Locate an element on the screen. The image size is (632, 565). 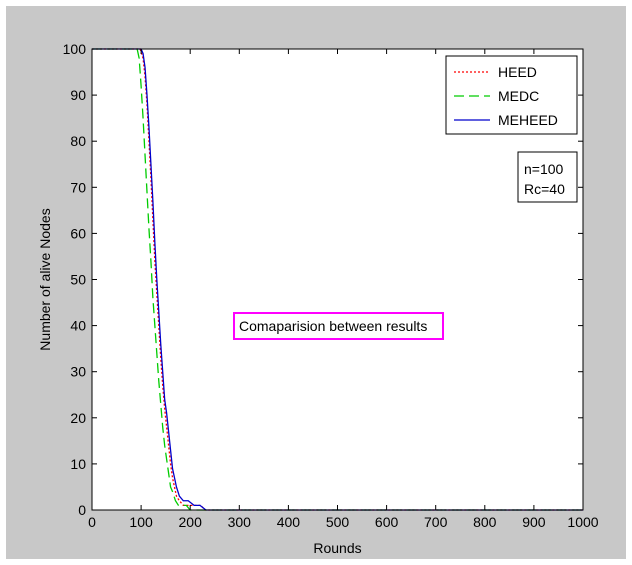
legend-label-heed: HEED is located at coordinates (517, 72).